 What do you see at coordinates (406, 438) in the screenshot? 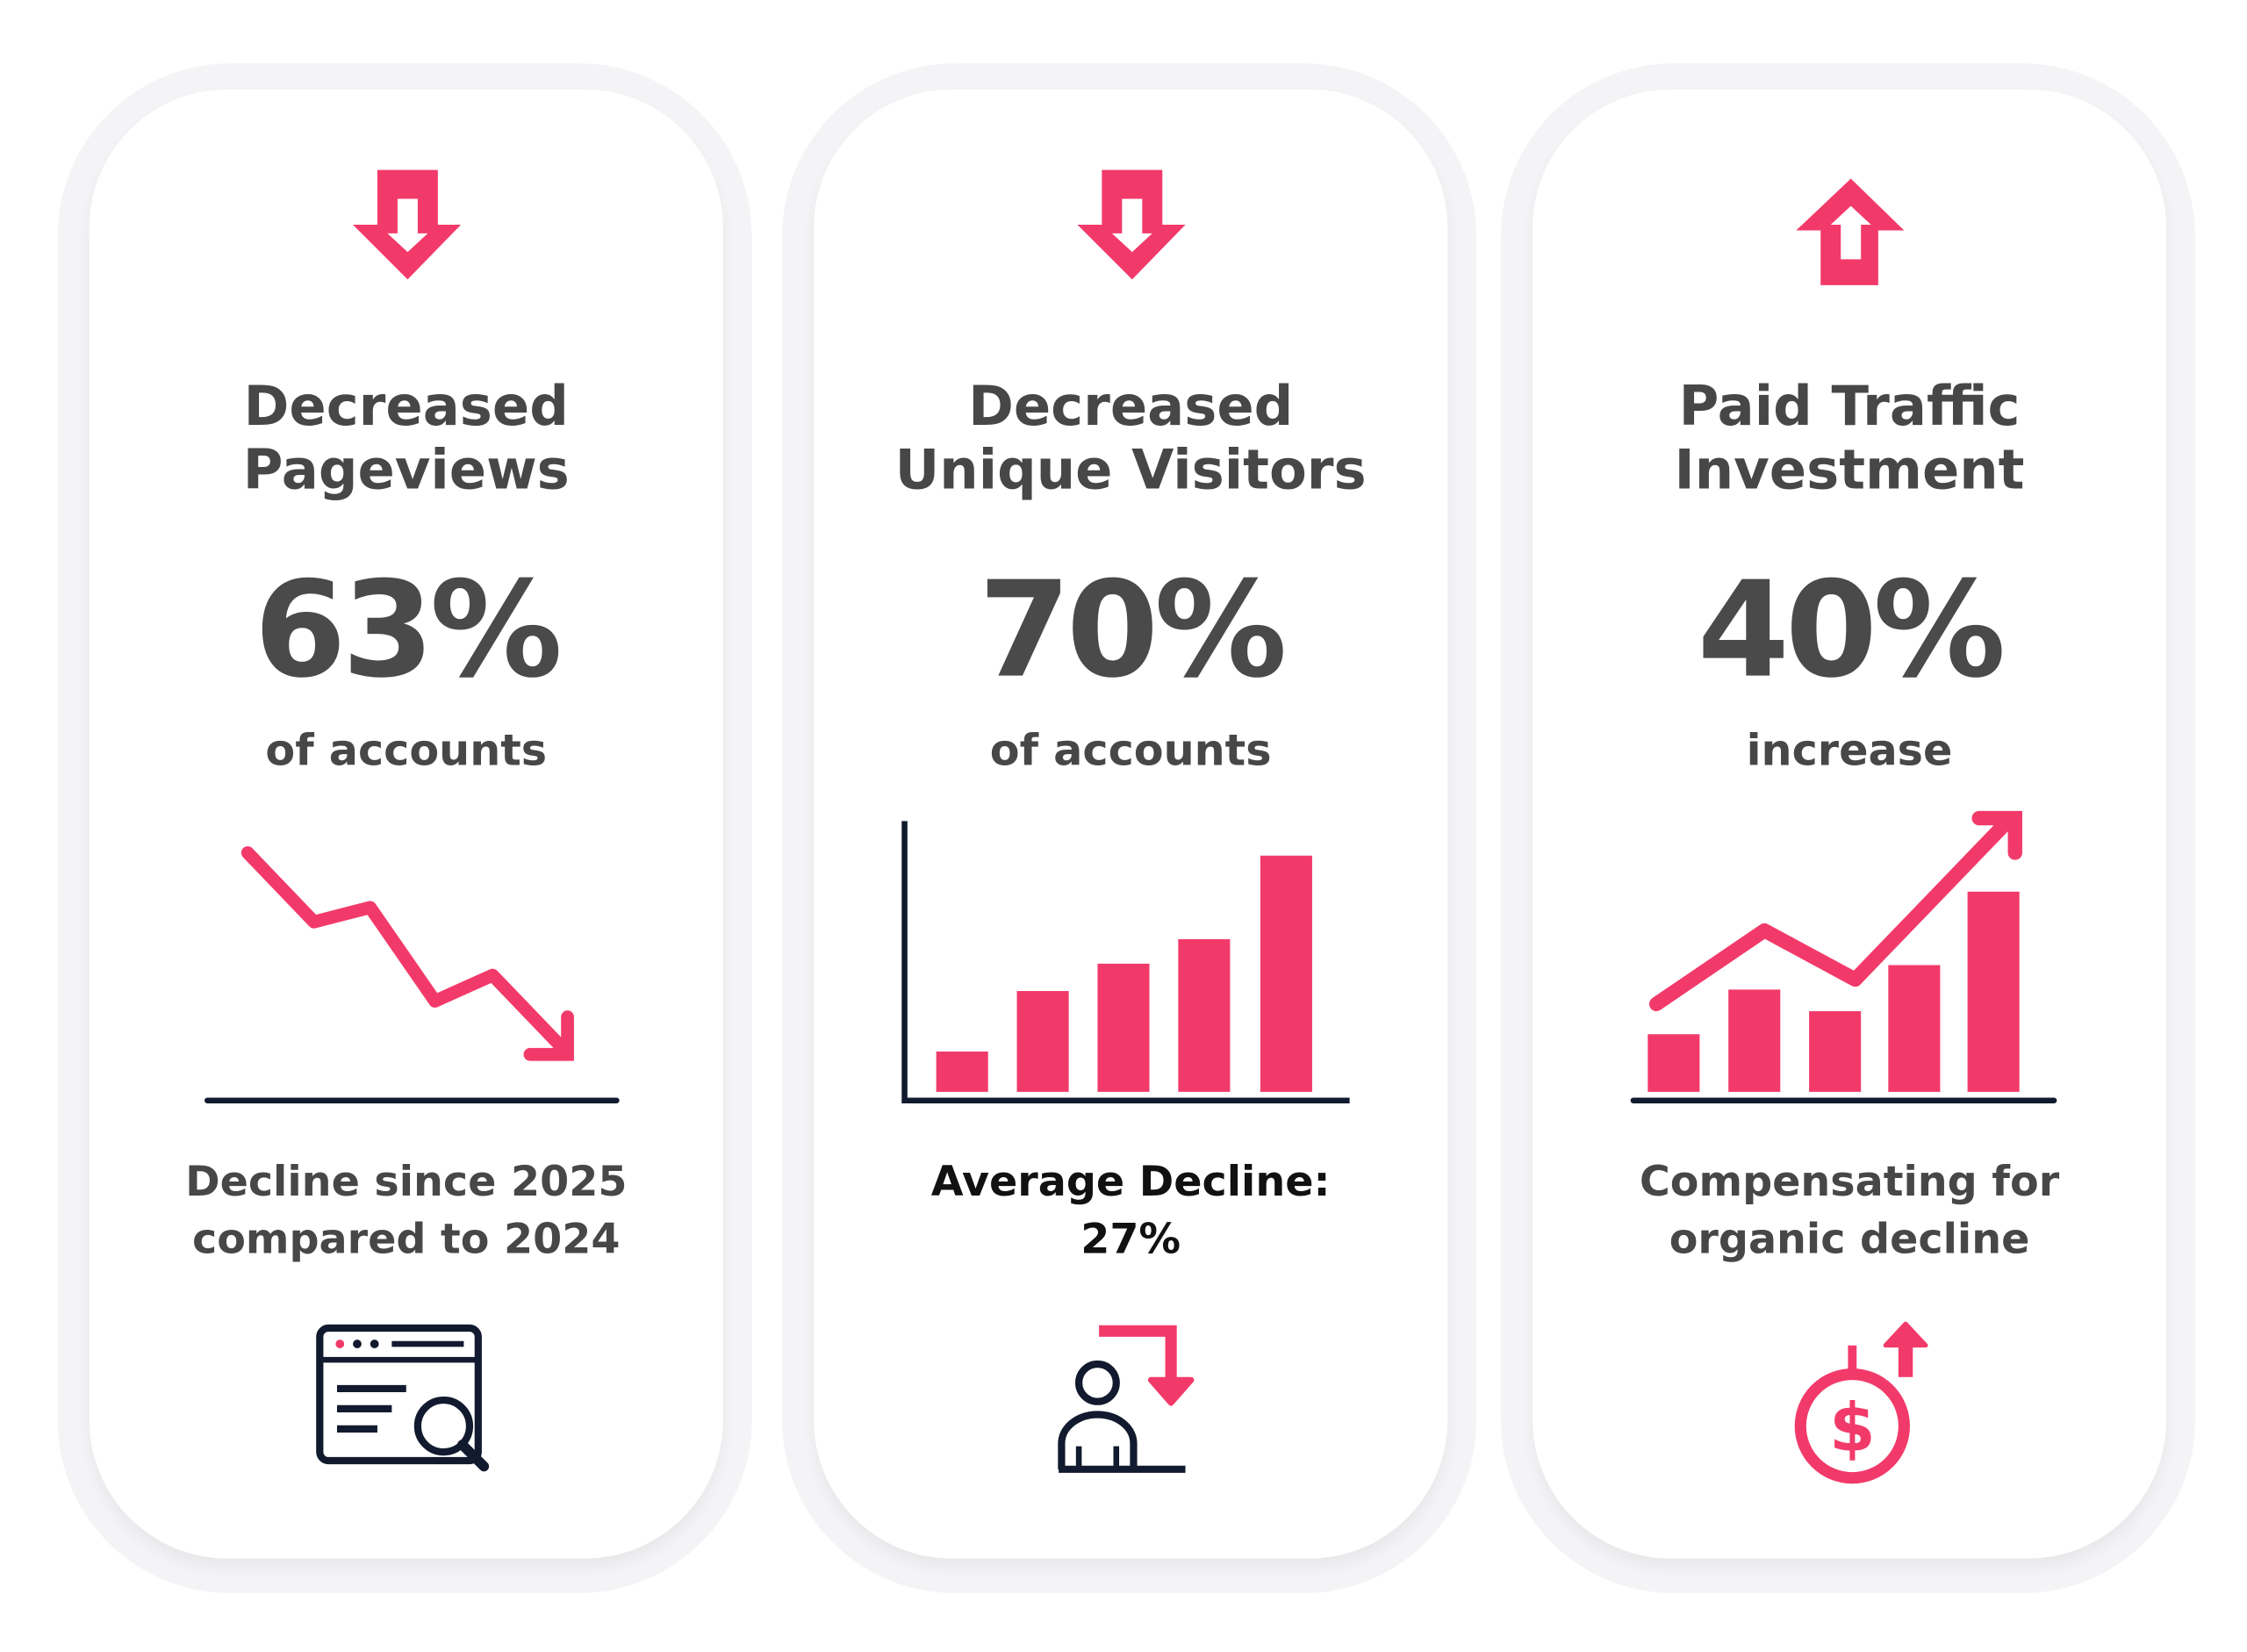
I see `card-title: Decreased Pageviews` at bounding box center [406, 438].